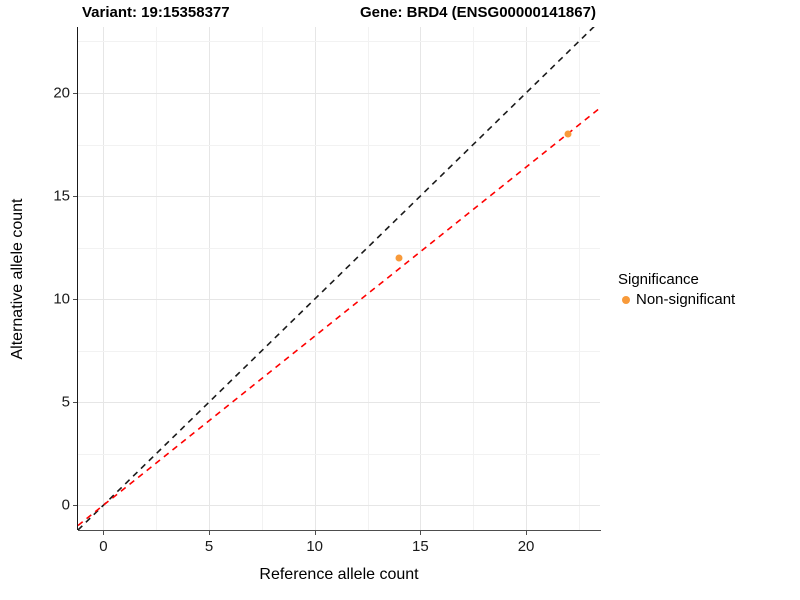 The width and height of the screenshot is (800, 600). What do you see at coordinates (686, 299) in the screenshot?
I see `legend-item-label: Non-significant` at bounding box center [686, 299].